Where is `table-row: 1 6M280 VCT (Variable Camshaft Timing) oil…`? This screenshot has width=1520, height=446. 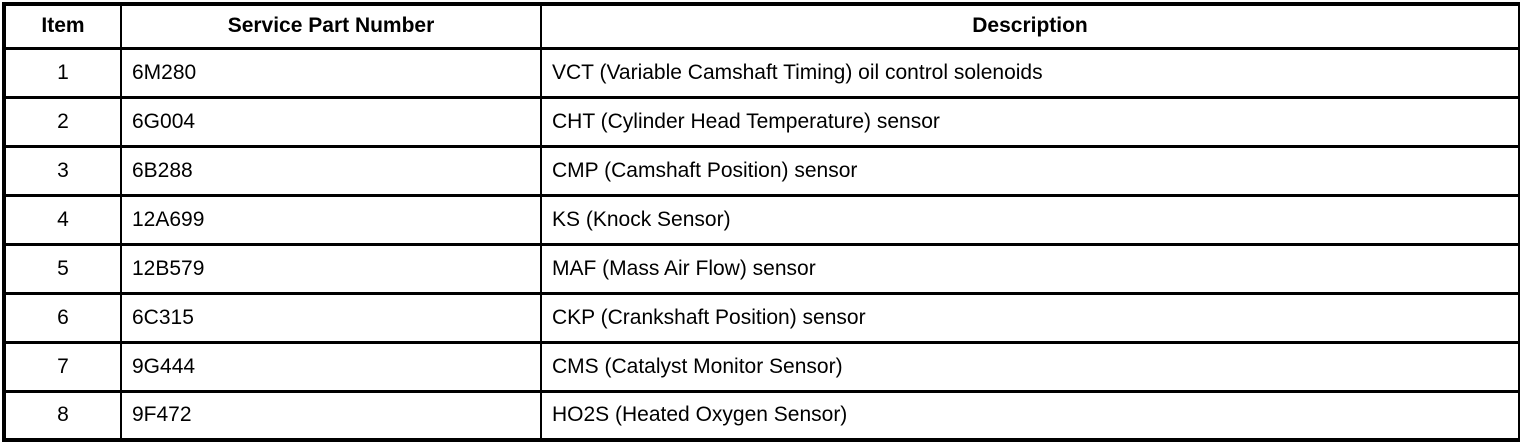
table-row: 1 6M280 VCT (Variable Camshaft Timing) oil… is located at coordinates (761, 72).